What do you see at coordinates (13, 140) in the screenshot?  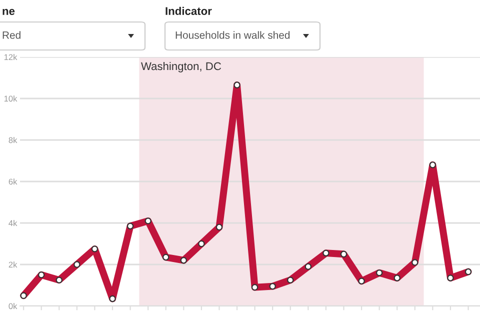 I see `y-tick-label: 8k` at bounding box center [13, 140].